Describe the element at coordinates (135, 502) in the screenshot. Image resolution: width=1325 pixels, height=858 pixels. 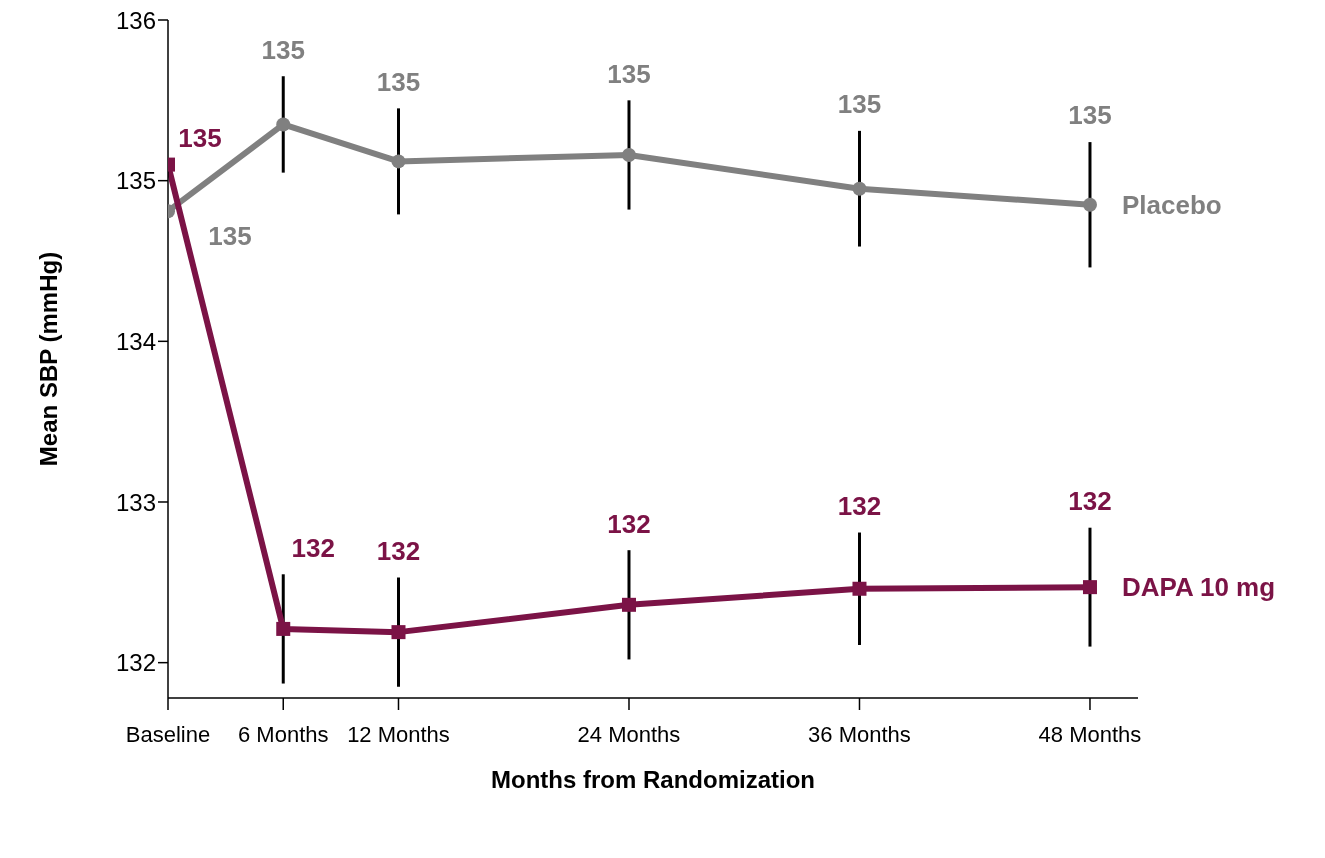
I see `y-tick-label: 133` at that location.